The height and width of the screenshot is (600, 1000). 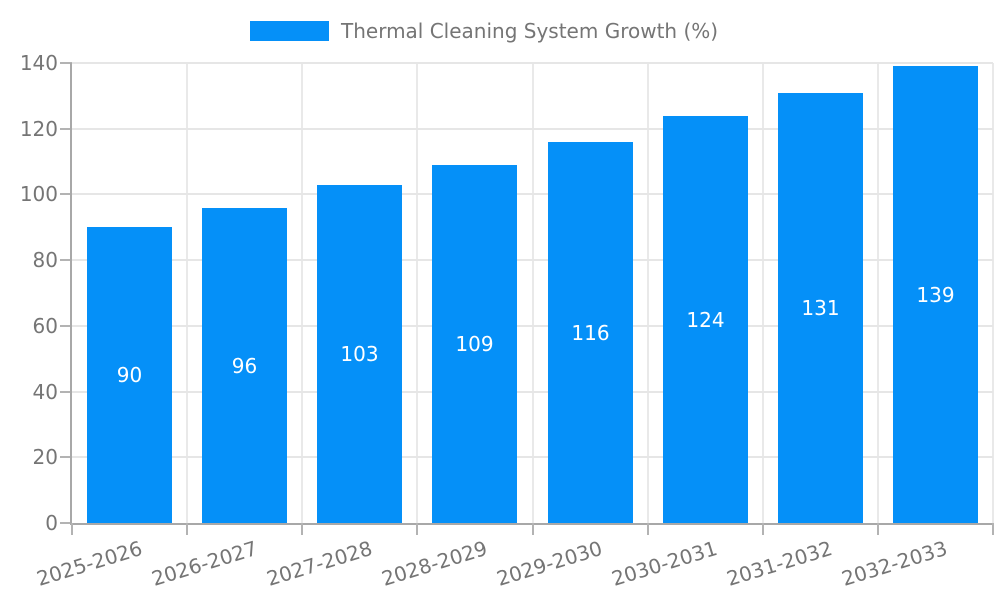 I want to click on y-axis-tick-label: 0, so click(x=51, y=523).